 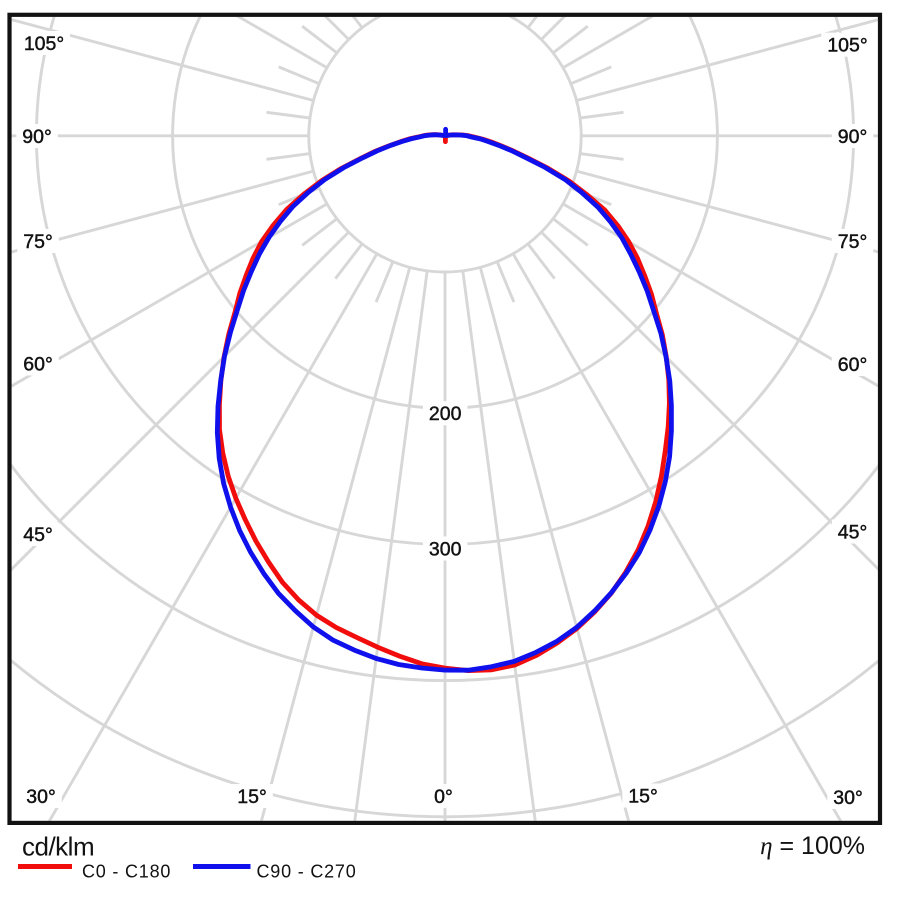 I want to click on svg-text: 0°, so click(x=443, y=797).